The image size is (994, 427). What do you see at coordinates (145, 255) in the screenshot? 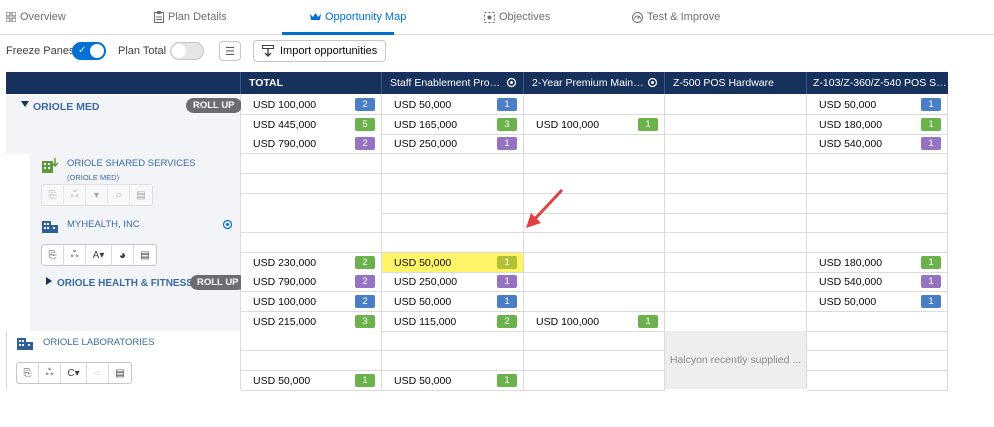
I see `clipboard-icon: ▤` at bounding box center [145, 255].